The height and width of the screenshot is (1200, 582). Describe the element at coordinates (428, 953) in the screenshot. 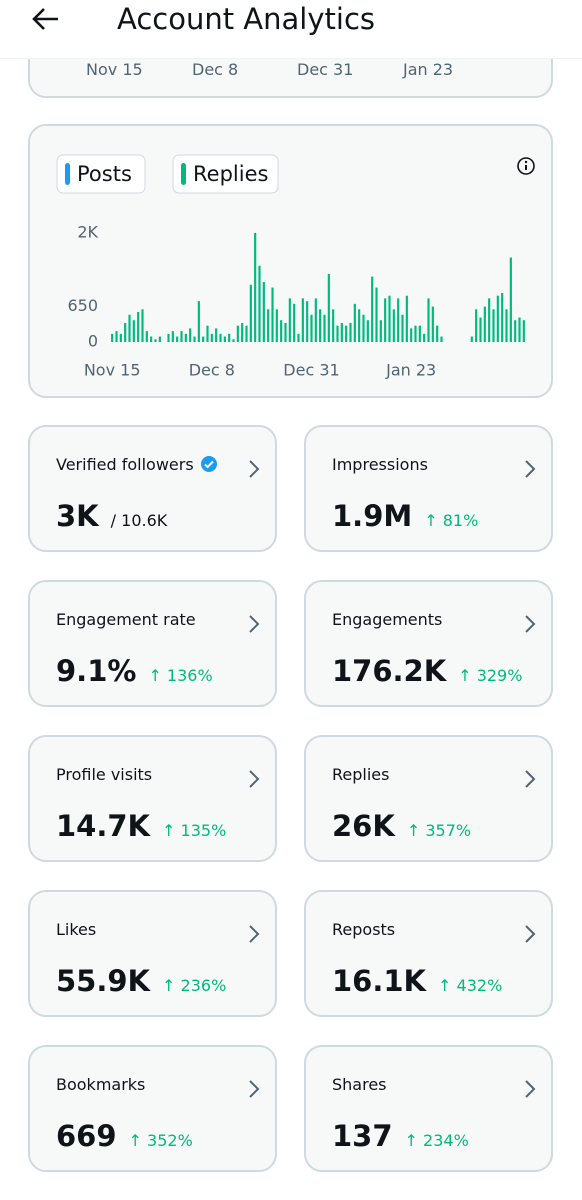

I see `metric-card: Reposts 16.1K ↑ 432%` at that location.